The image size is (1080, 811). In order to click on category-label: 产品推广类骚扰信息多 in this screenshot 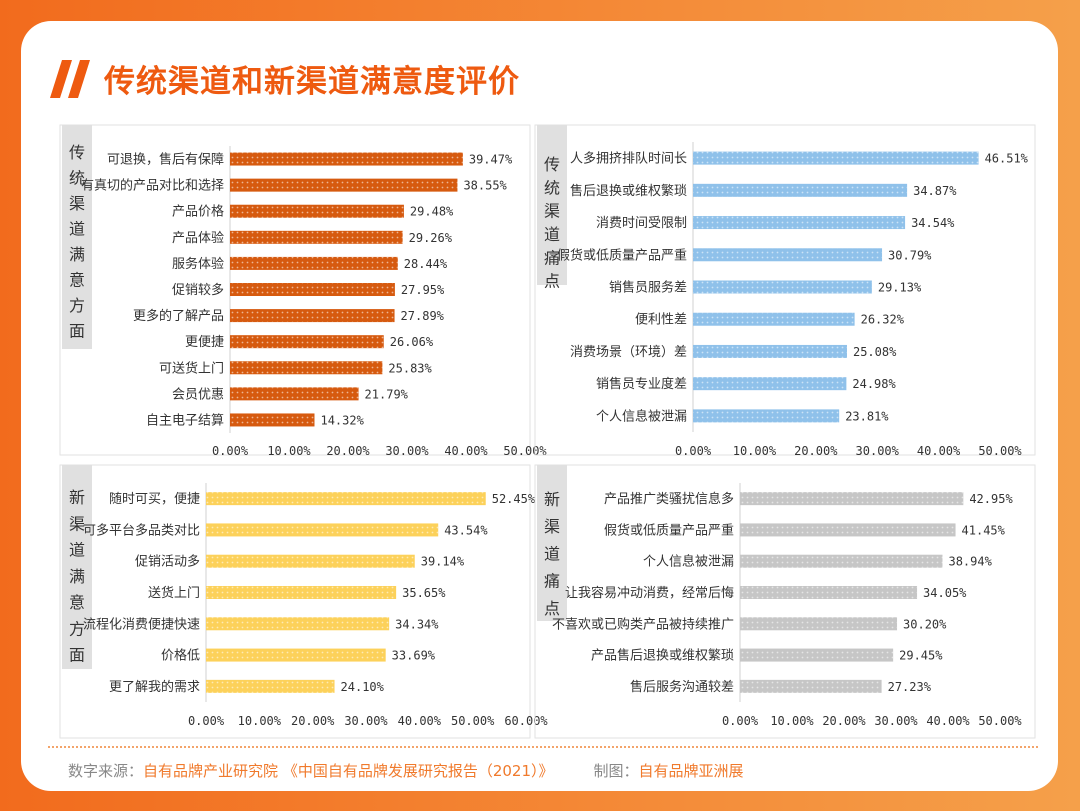, I will do `click(669, 499)`.